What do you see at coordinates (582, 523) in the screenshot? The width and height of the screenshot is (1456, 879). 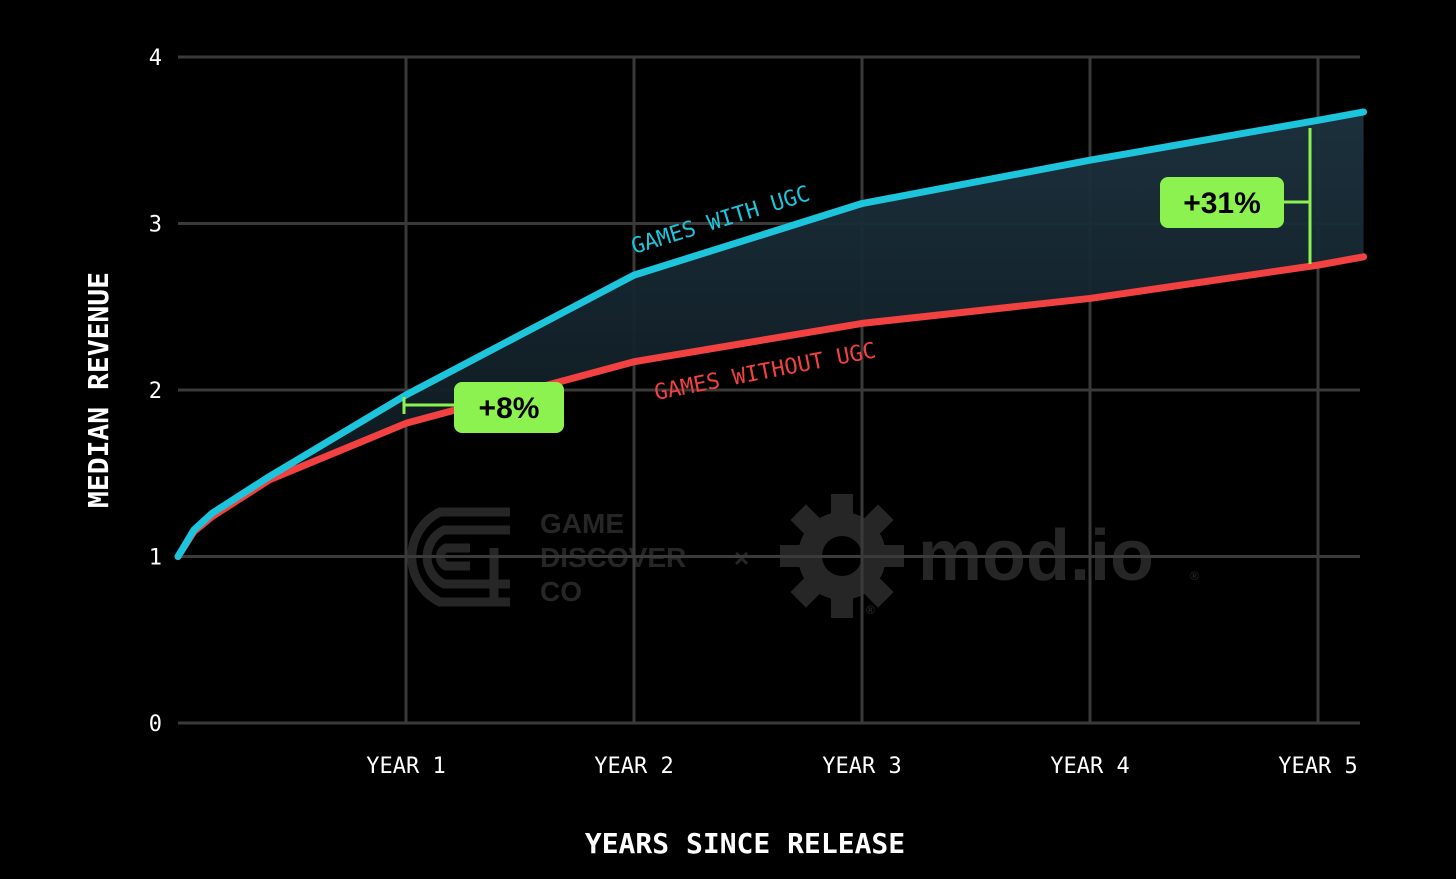 I see `watermark-left-line-1: GAME` at bounding box center [582, 523].